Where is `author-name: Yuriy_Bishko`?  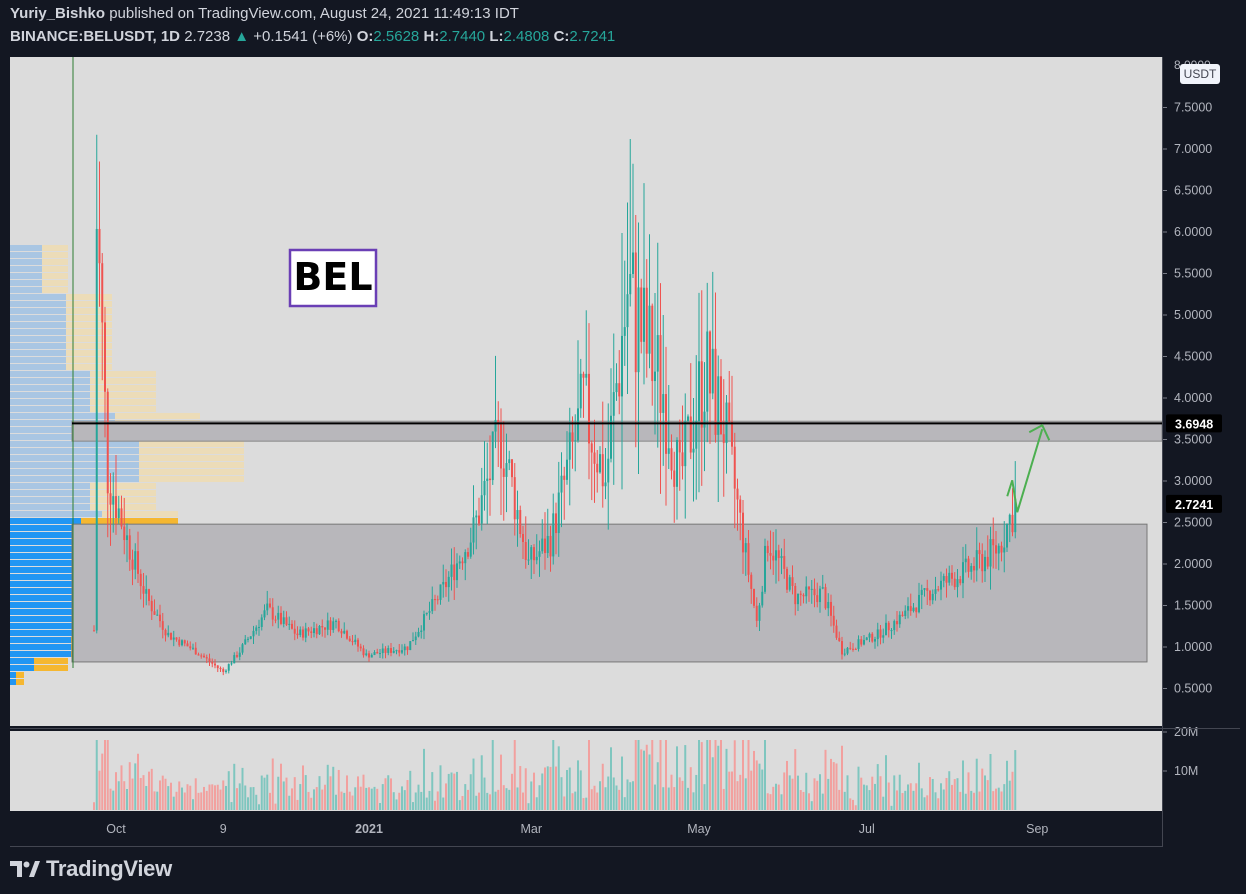
author-name: Yuriy_Bishko is located at coordinates (58, 13).